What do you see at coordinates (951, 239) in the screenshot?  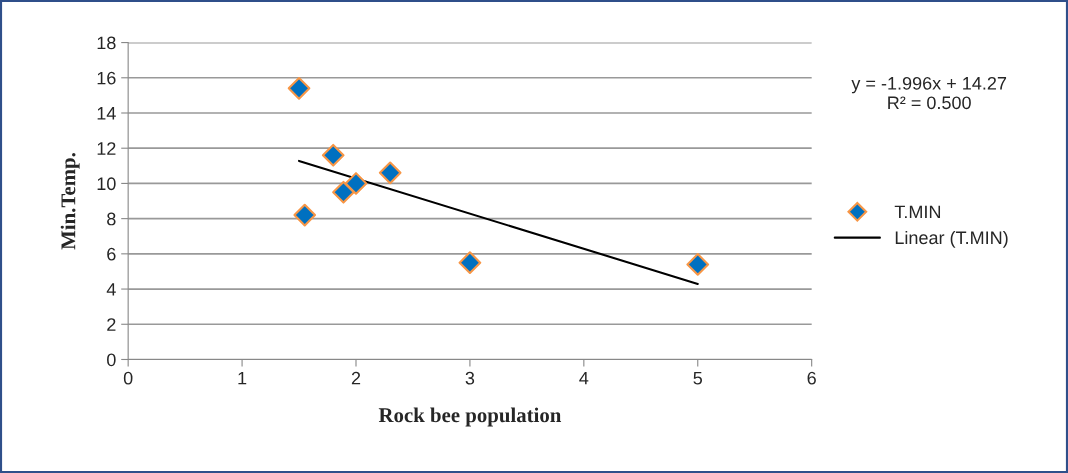 I see `legend-label: Linear (T.MIN)` at bounding box center [951, 239].